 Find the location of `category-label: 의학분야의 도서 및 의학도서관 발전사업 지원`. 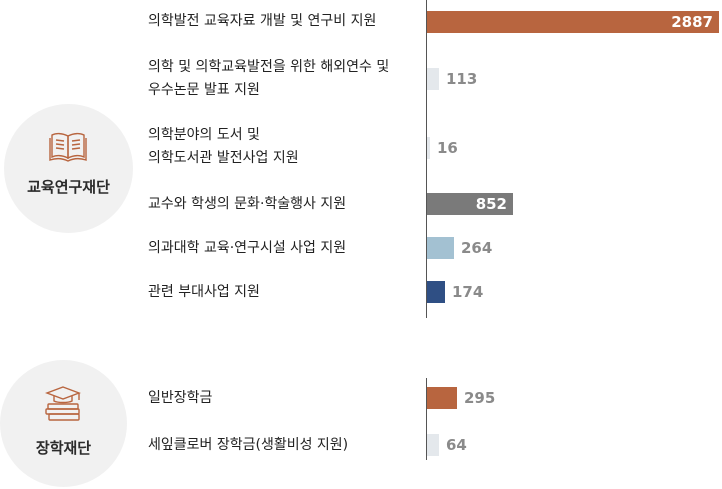

category-label: 의학분야의 도서 및 의학도서관 발전사업 지원 is located at coordinates (223, 146).